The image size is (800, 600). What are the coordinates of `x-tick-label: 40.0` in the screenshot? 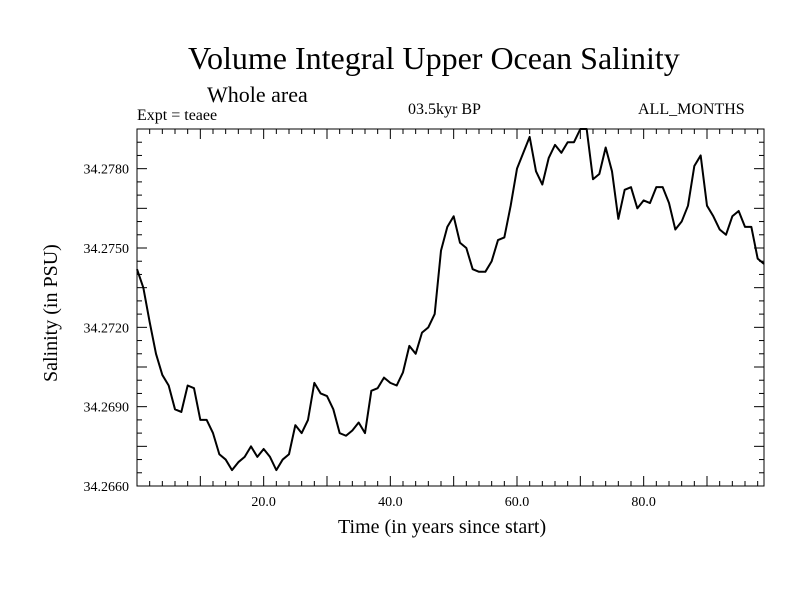 It's located at (390, 502).